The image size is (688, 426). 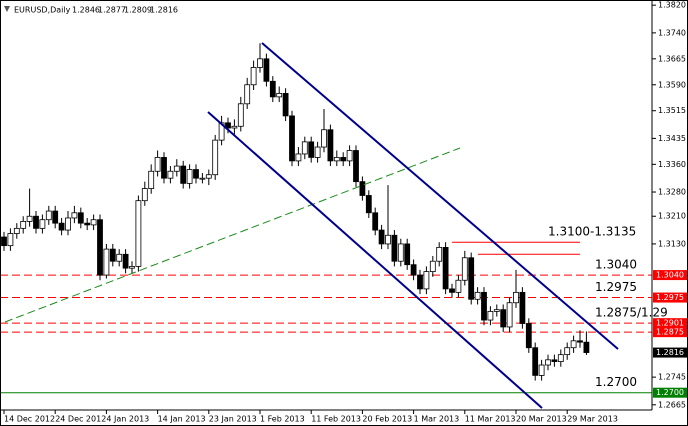 I want to click on x-tick-label: 11 Feb 2013, so click(x=336, y=419).